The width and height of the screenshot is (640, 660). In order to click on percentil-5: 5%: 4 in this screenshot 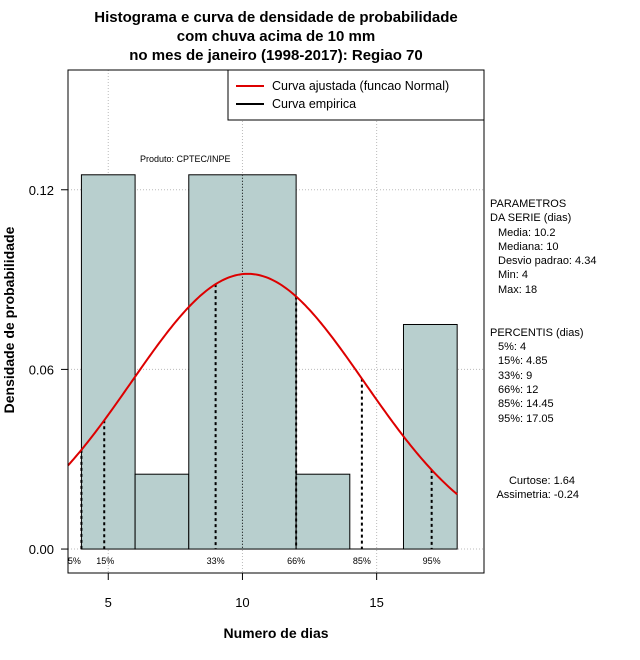, I will do `click(512, 347)`.